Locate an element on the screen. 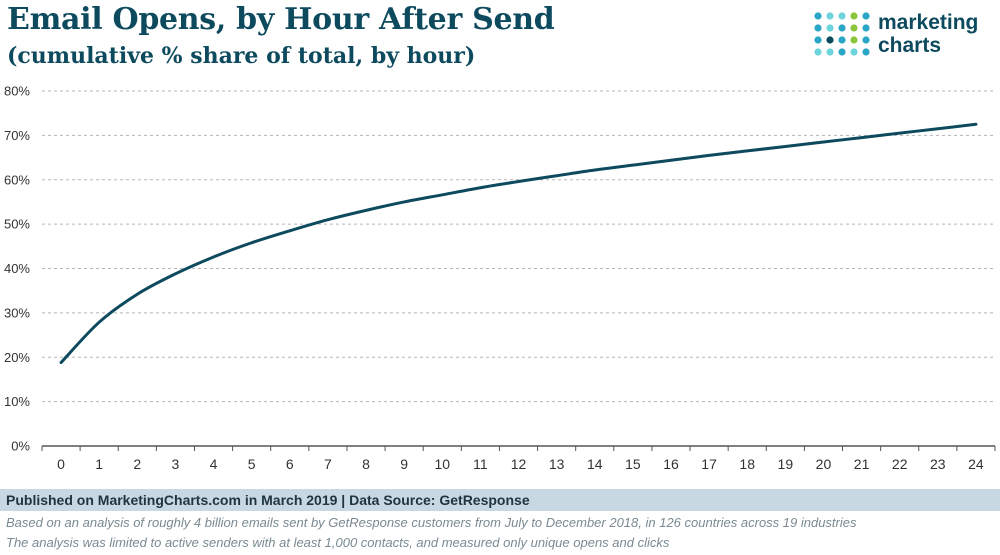 The width and height of the screenshot is (1000, 555). x-tick-label: 1 is located at coordinates (99, 464).